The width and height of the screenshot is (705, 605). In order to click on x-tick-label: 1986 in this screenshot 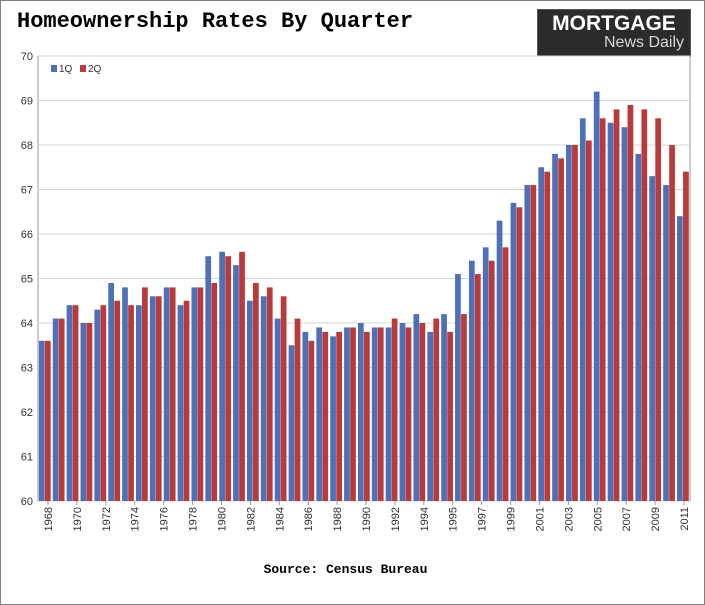, I will do `click(309, 519)`.